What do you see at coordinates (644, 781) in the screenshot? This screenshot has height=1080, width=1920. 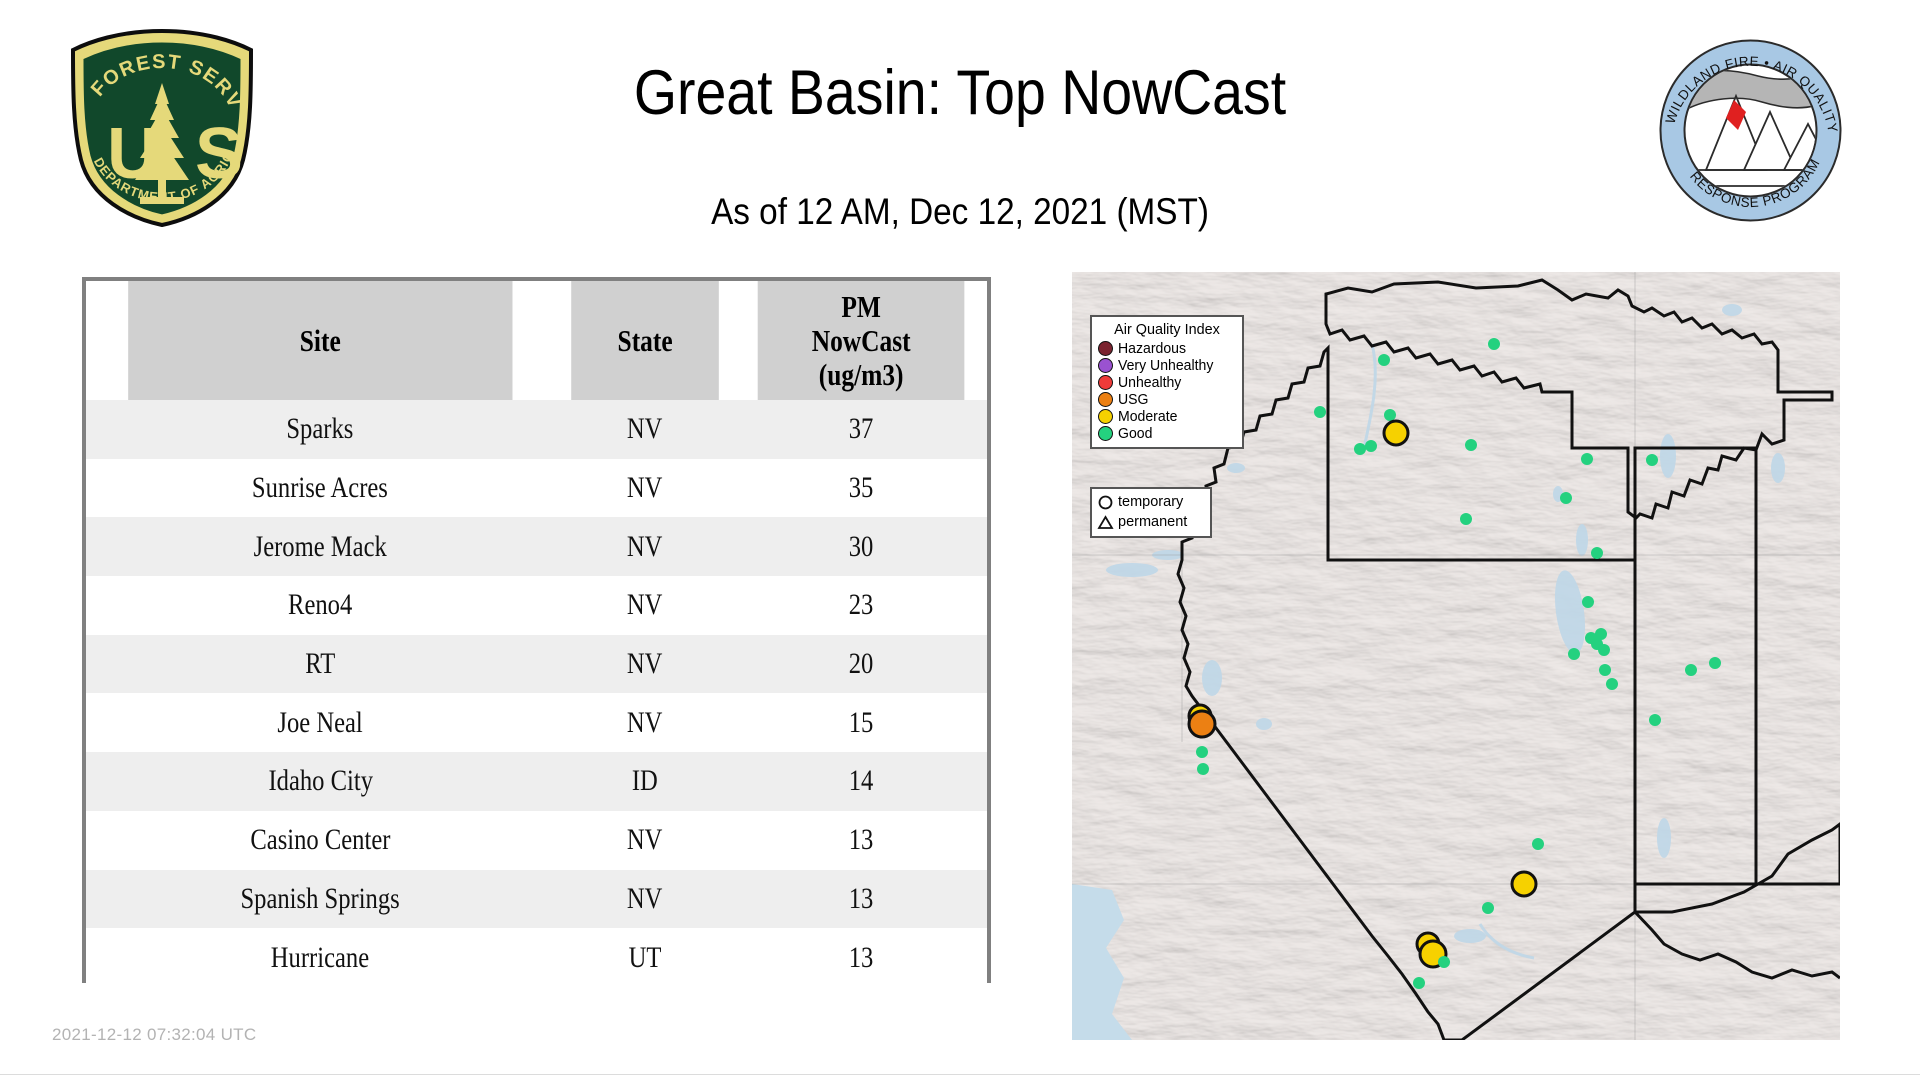 I see `cell-state: ID` at bounding box center [644, 781].